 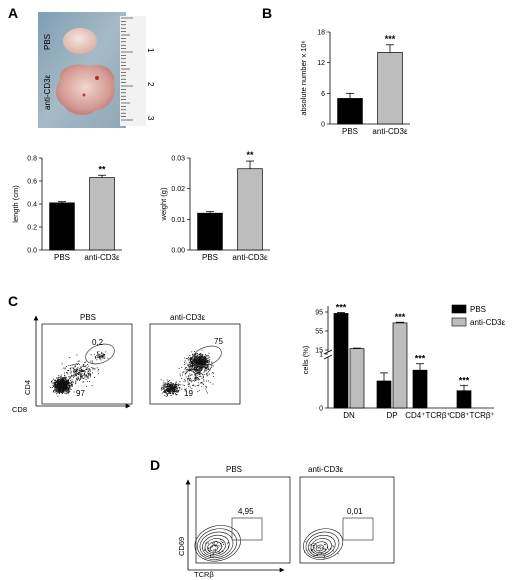 What do you see at coordinates (150, 84) in the screenshot?
I see `ruler-mark-2: 2` at bounding box center [150, 84].